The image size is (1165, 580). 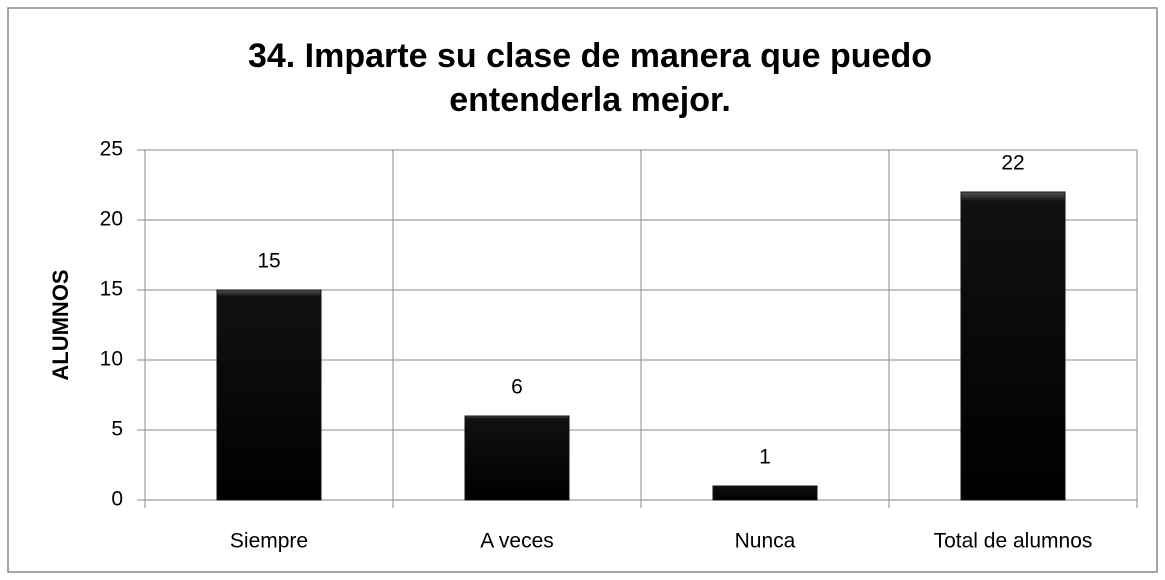 What do you see at coordinates (1012, 163) in the screenshot?
I see `data-label: 22` at bounding box center [1012, 163].